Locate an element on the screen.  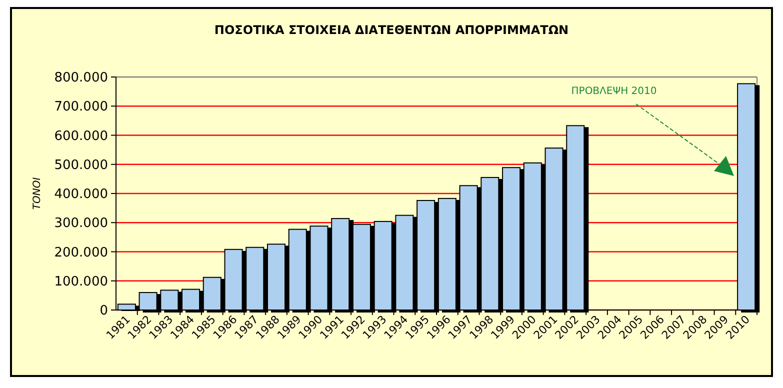
y-axis-title: ΤΟΝΟΙ is located at coordinates (37, 193).